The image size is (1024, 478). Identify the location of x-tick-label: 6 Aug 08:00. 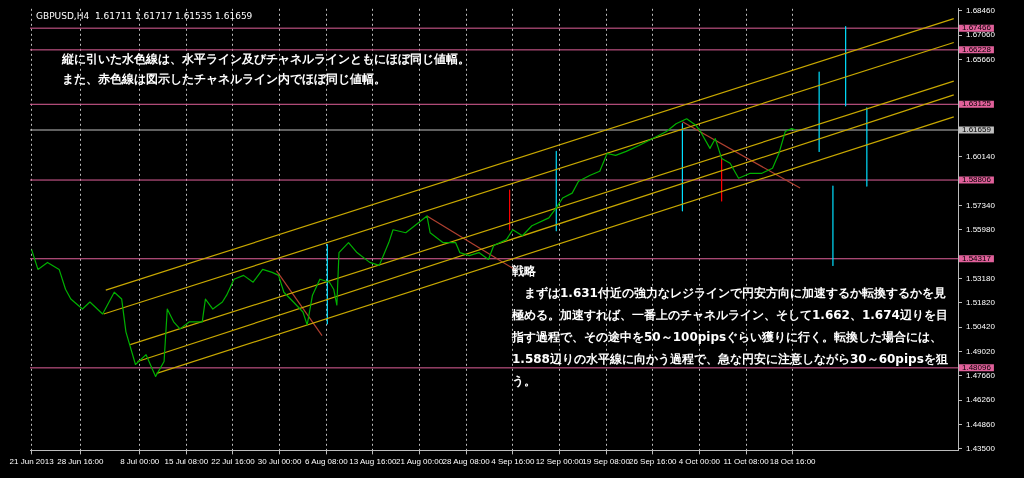
(326, 462).